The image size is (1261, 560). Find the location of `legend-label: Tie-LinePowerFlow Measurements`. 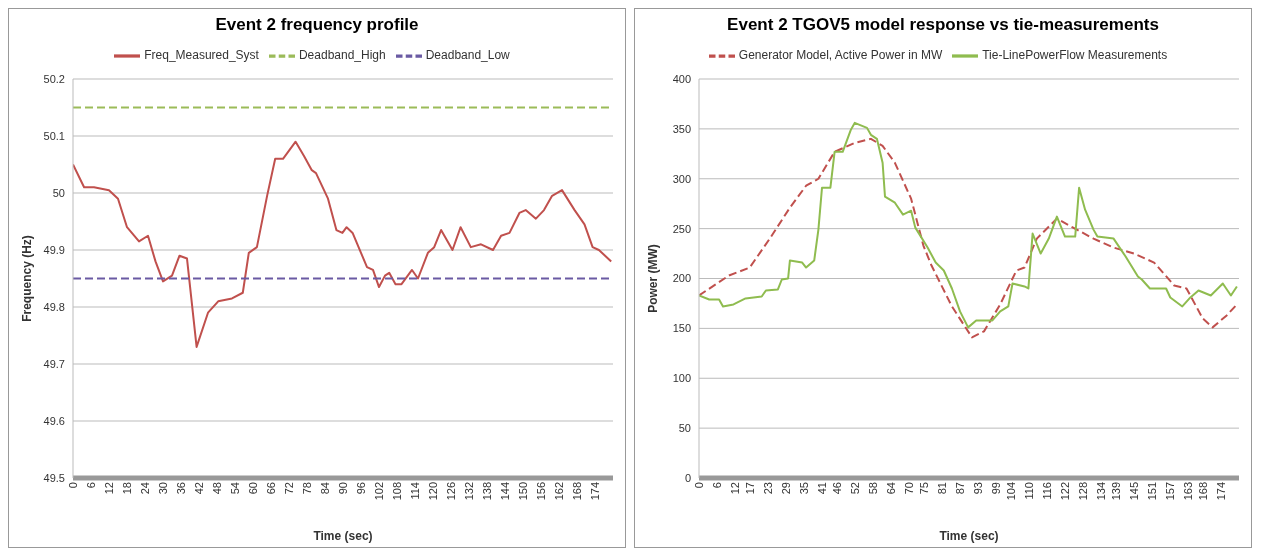

legend-label: Tie-LinePowerFlow Measurements is located at coordinates (1075, 55).